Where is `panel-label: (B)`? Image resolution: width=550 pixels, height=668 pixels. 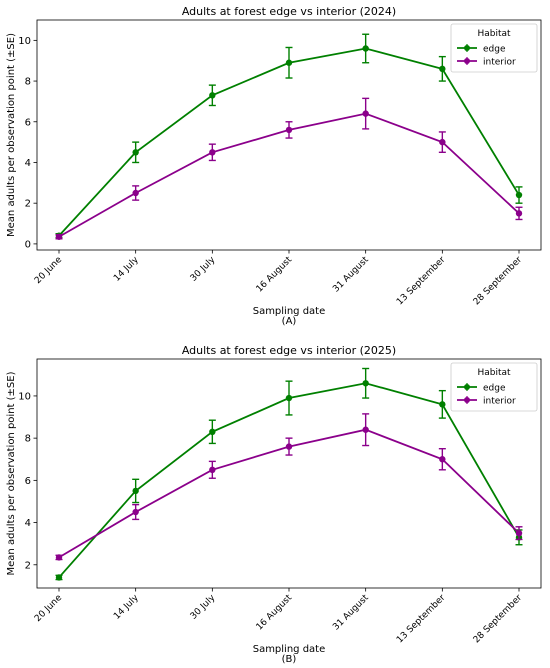 panel-label: (B) is located at coordinates (289, 659).